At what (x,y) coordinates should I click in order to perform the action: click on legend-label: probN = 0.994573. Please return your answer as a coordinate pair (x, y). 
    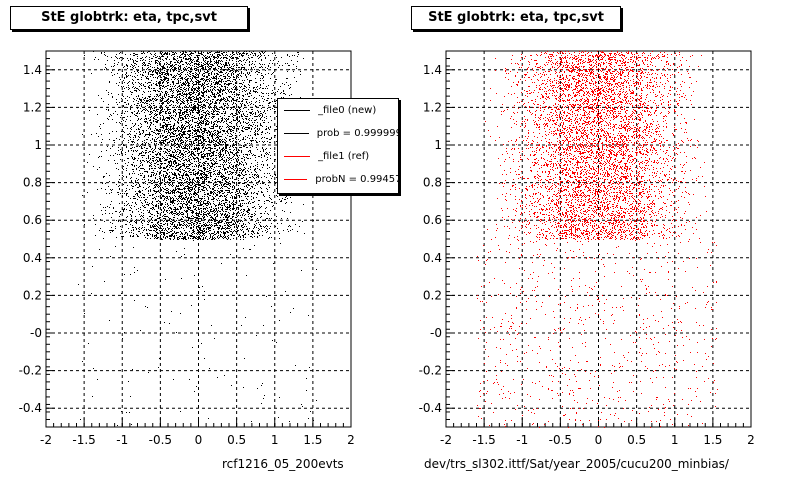
    Looking at the image, I should click on (356, 179).